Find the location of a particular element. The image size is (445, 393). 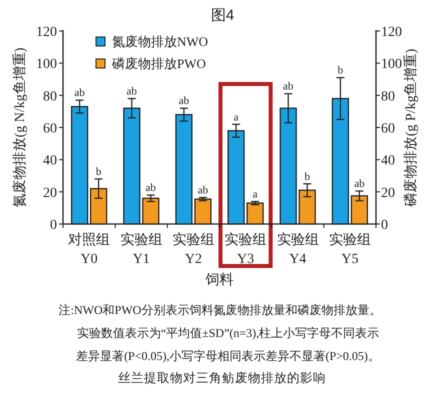

y2tick: 20 is located at coordinates (388, 193).